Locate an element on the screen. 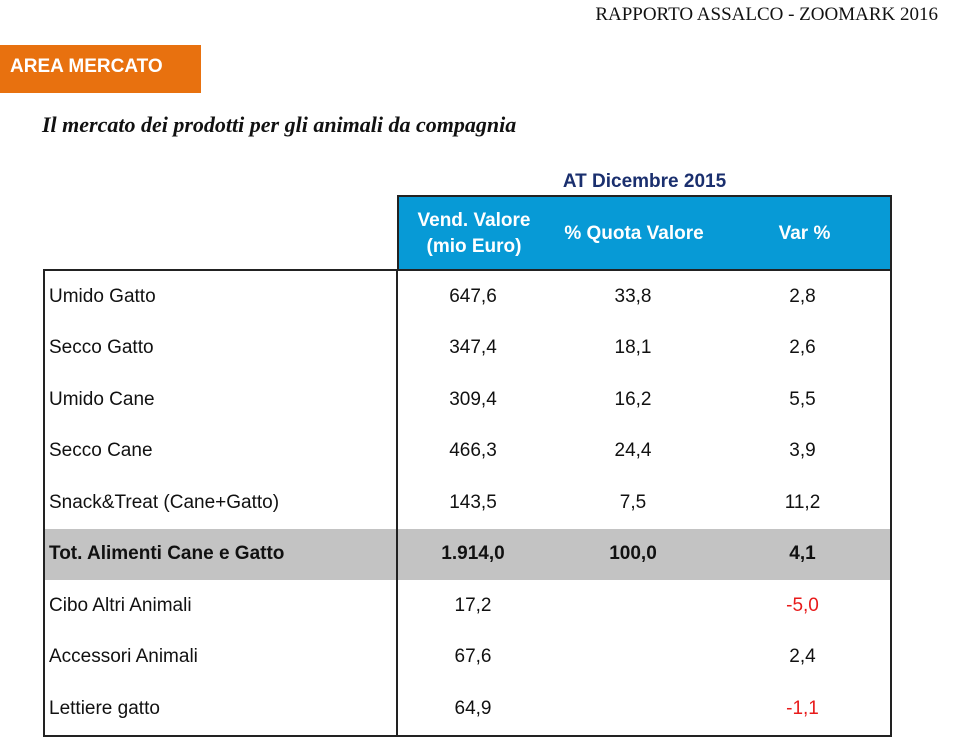 The width and height of the screenshot is (960, 739). sales-value: 1.914,0 is located at coordinates (473, 554).